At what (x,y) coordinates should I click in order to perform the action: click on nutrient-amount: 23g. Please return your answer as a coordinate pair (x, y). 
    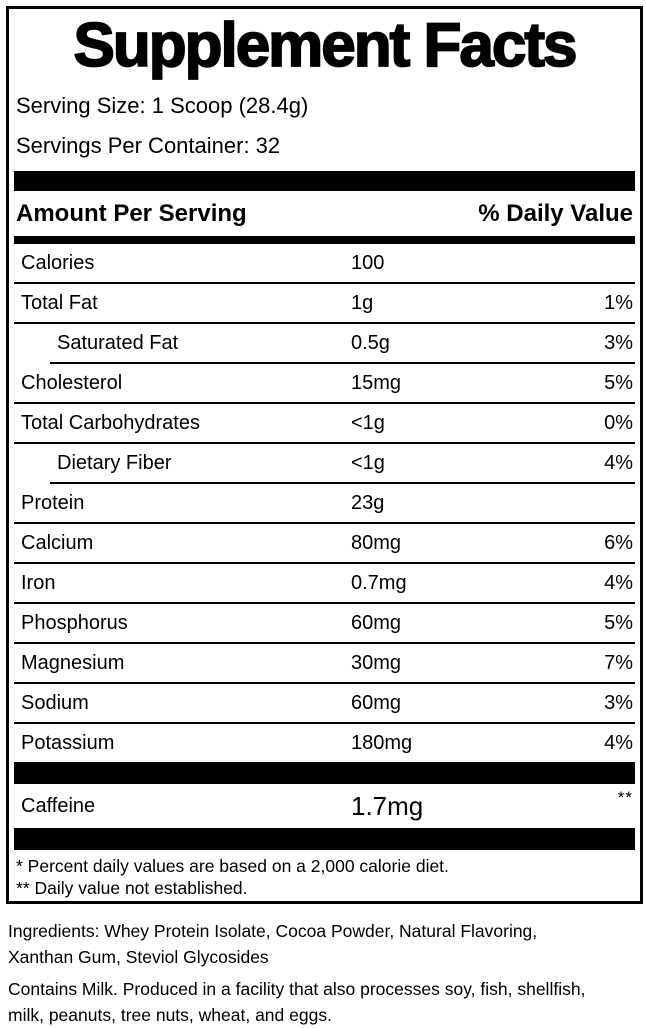
    Looking at the image, I should click on (368, 502).